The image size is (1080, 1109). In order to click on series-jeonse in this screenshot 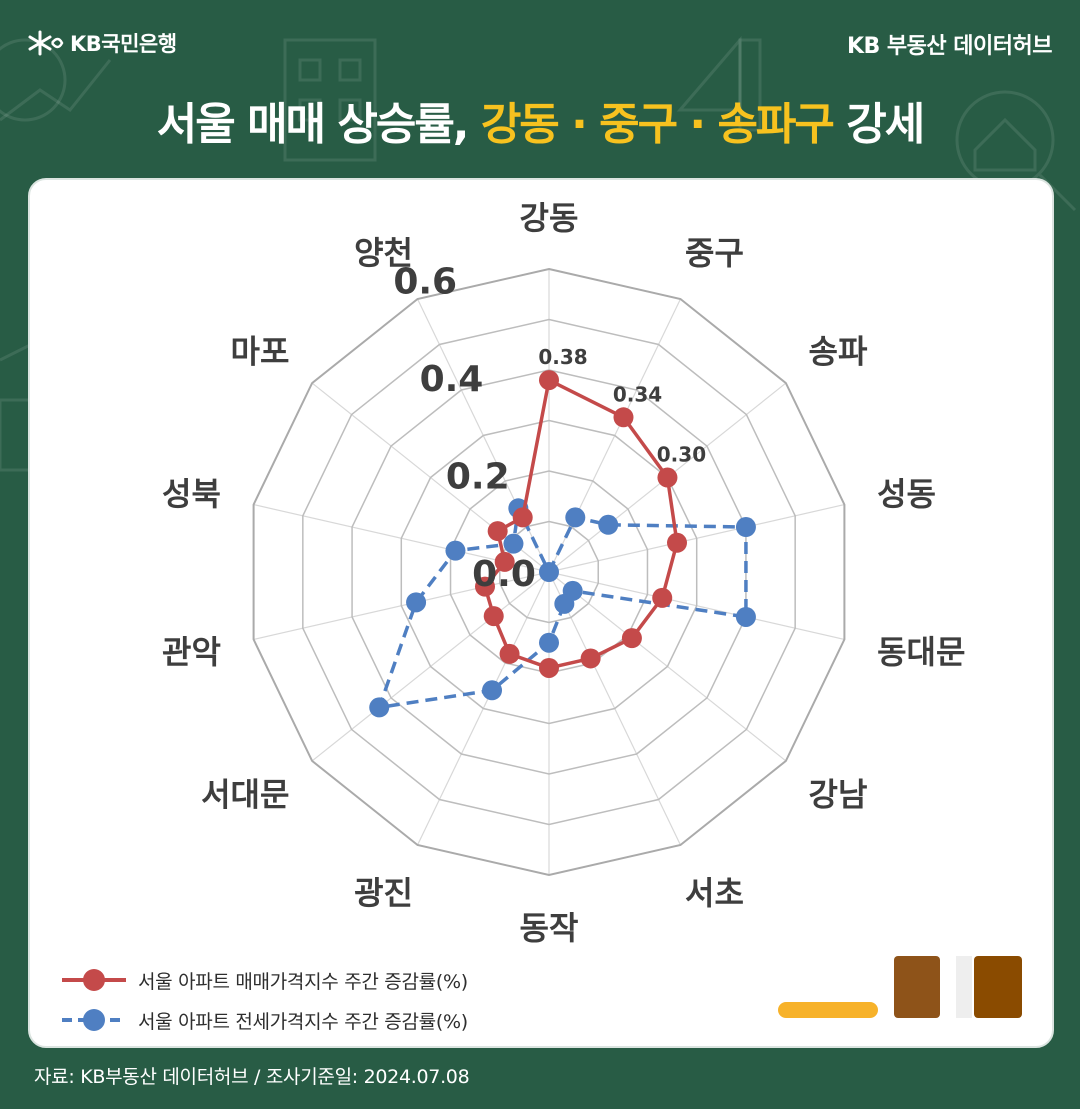, I will do `click(562, 608)`.